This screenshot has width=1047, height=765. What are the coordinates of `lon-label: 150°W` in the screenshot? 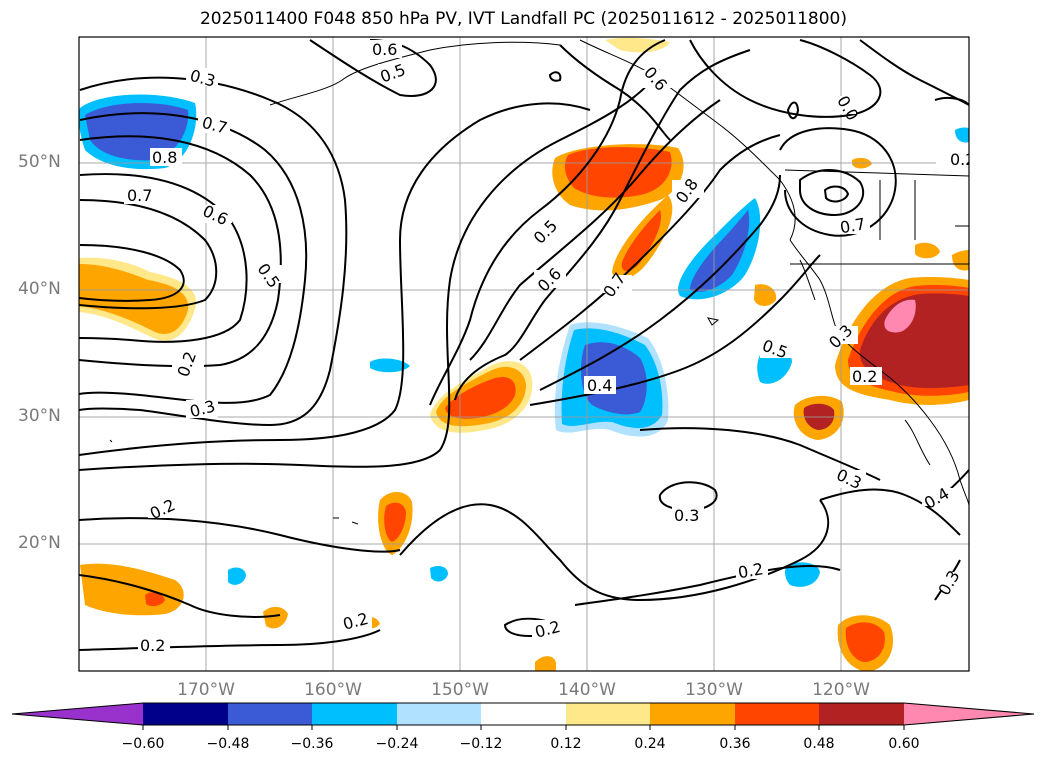 It's located at (460, 690).